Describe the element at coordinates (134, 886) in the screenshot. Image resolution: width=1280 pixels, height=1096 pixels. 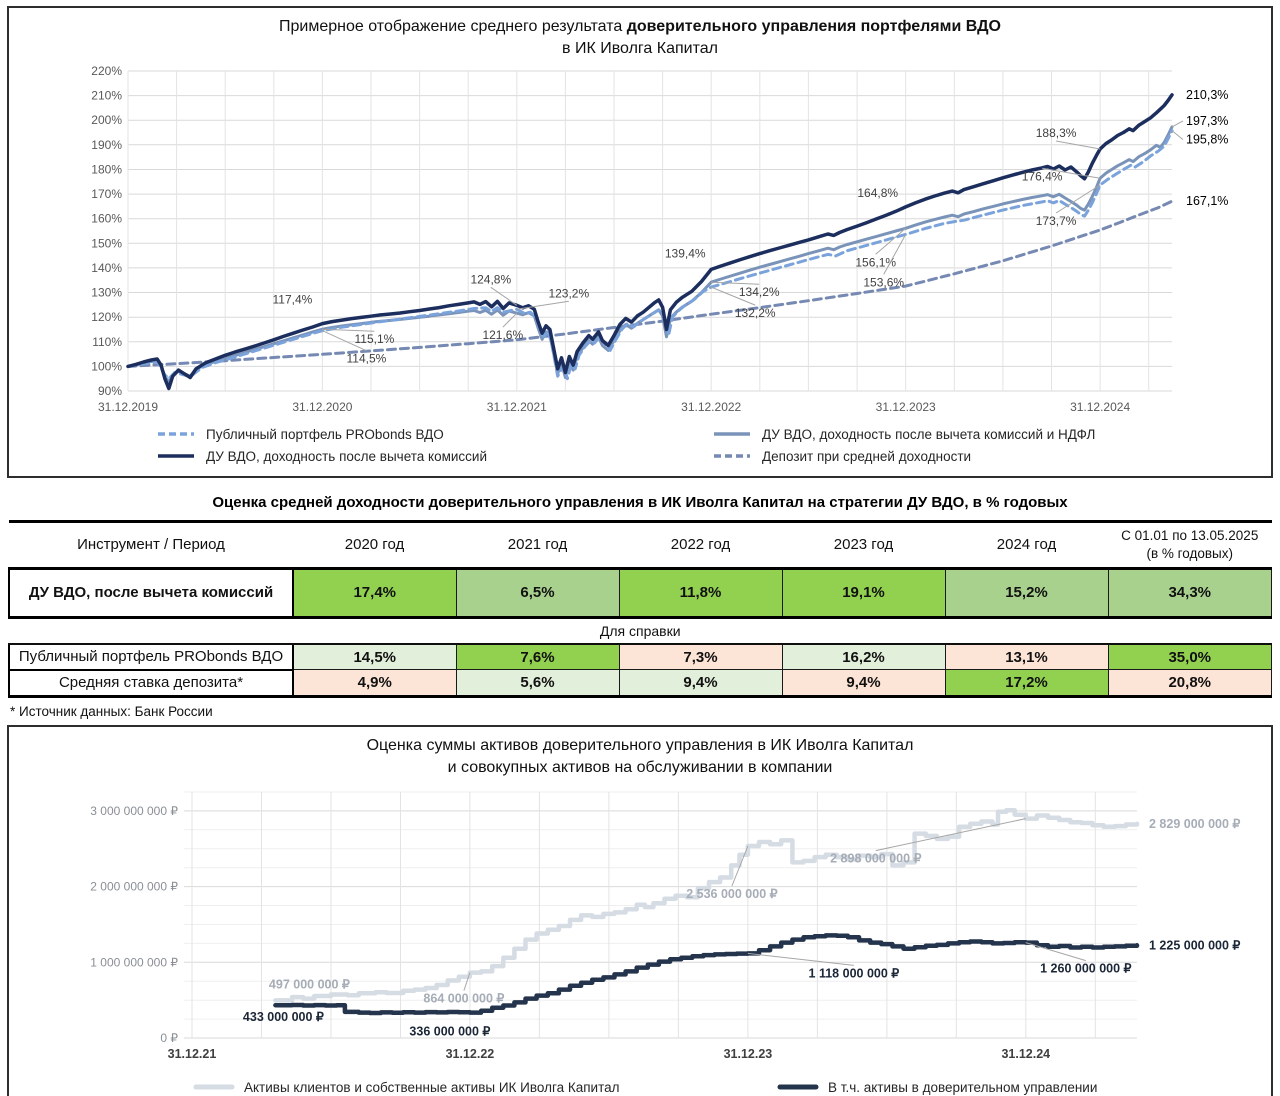
I see `y-axis-tick-label: 2 000 000 000 ₽` at that location.